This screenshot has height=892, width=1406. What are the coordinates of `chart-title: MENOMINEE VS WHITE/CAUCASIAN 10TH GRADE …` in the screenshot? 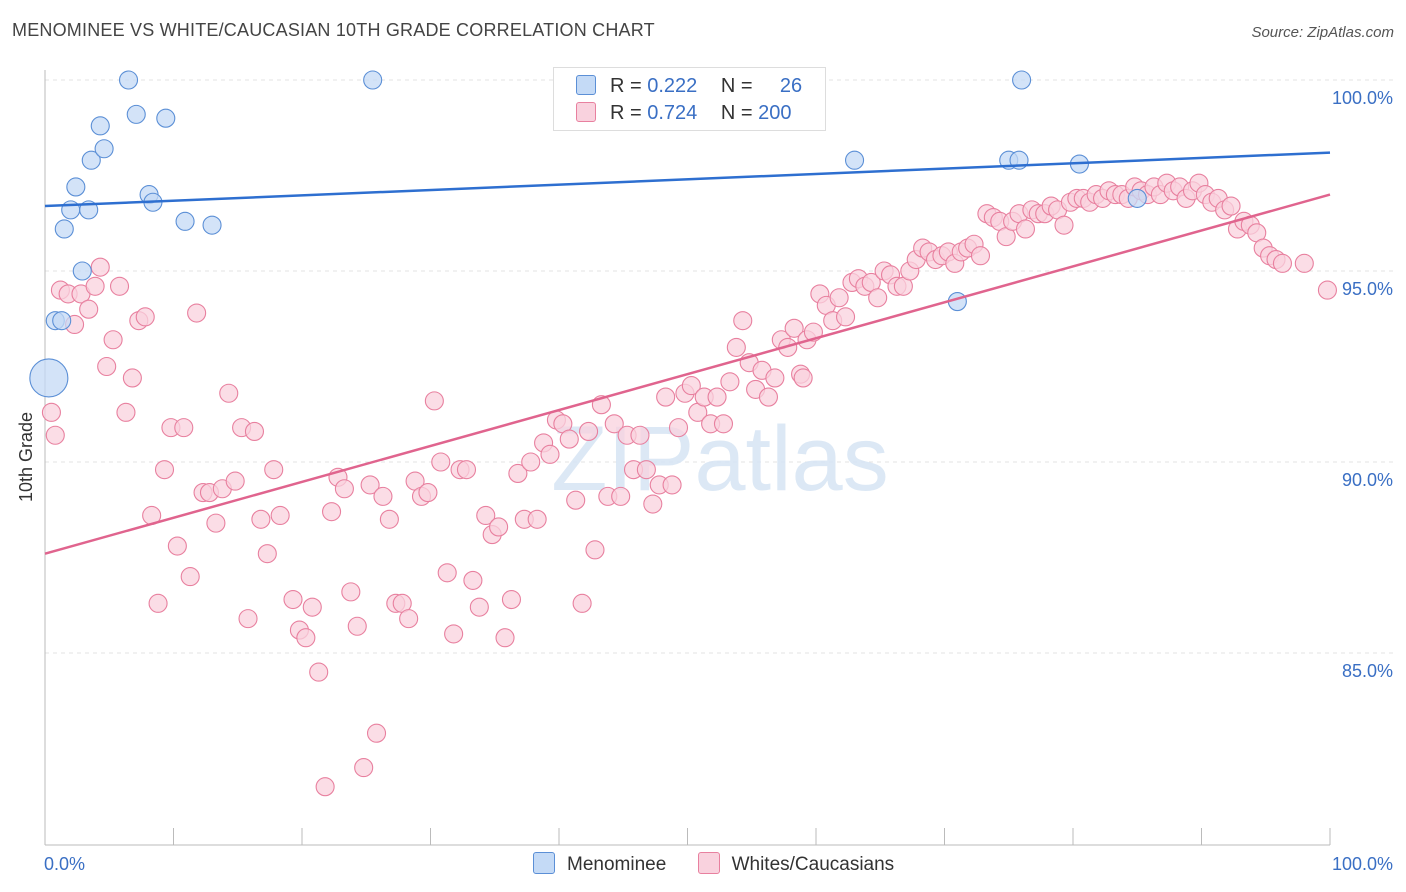 It's located at (333, 30).